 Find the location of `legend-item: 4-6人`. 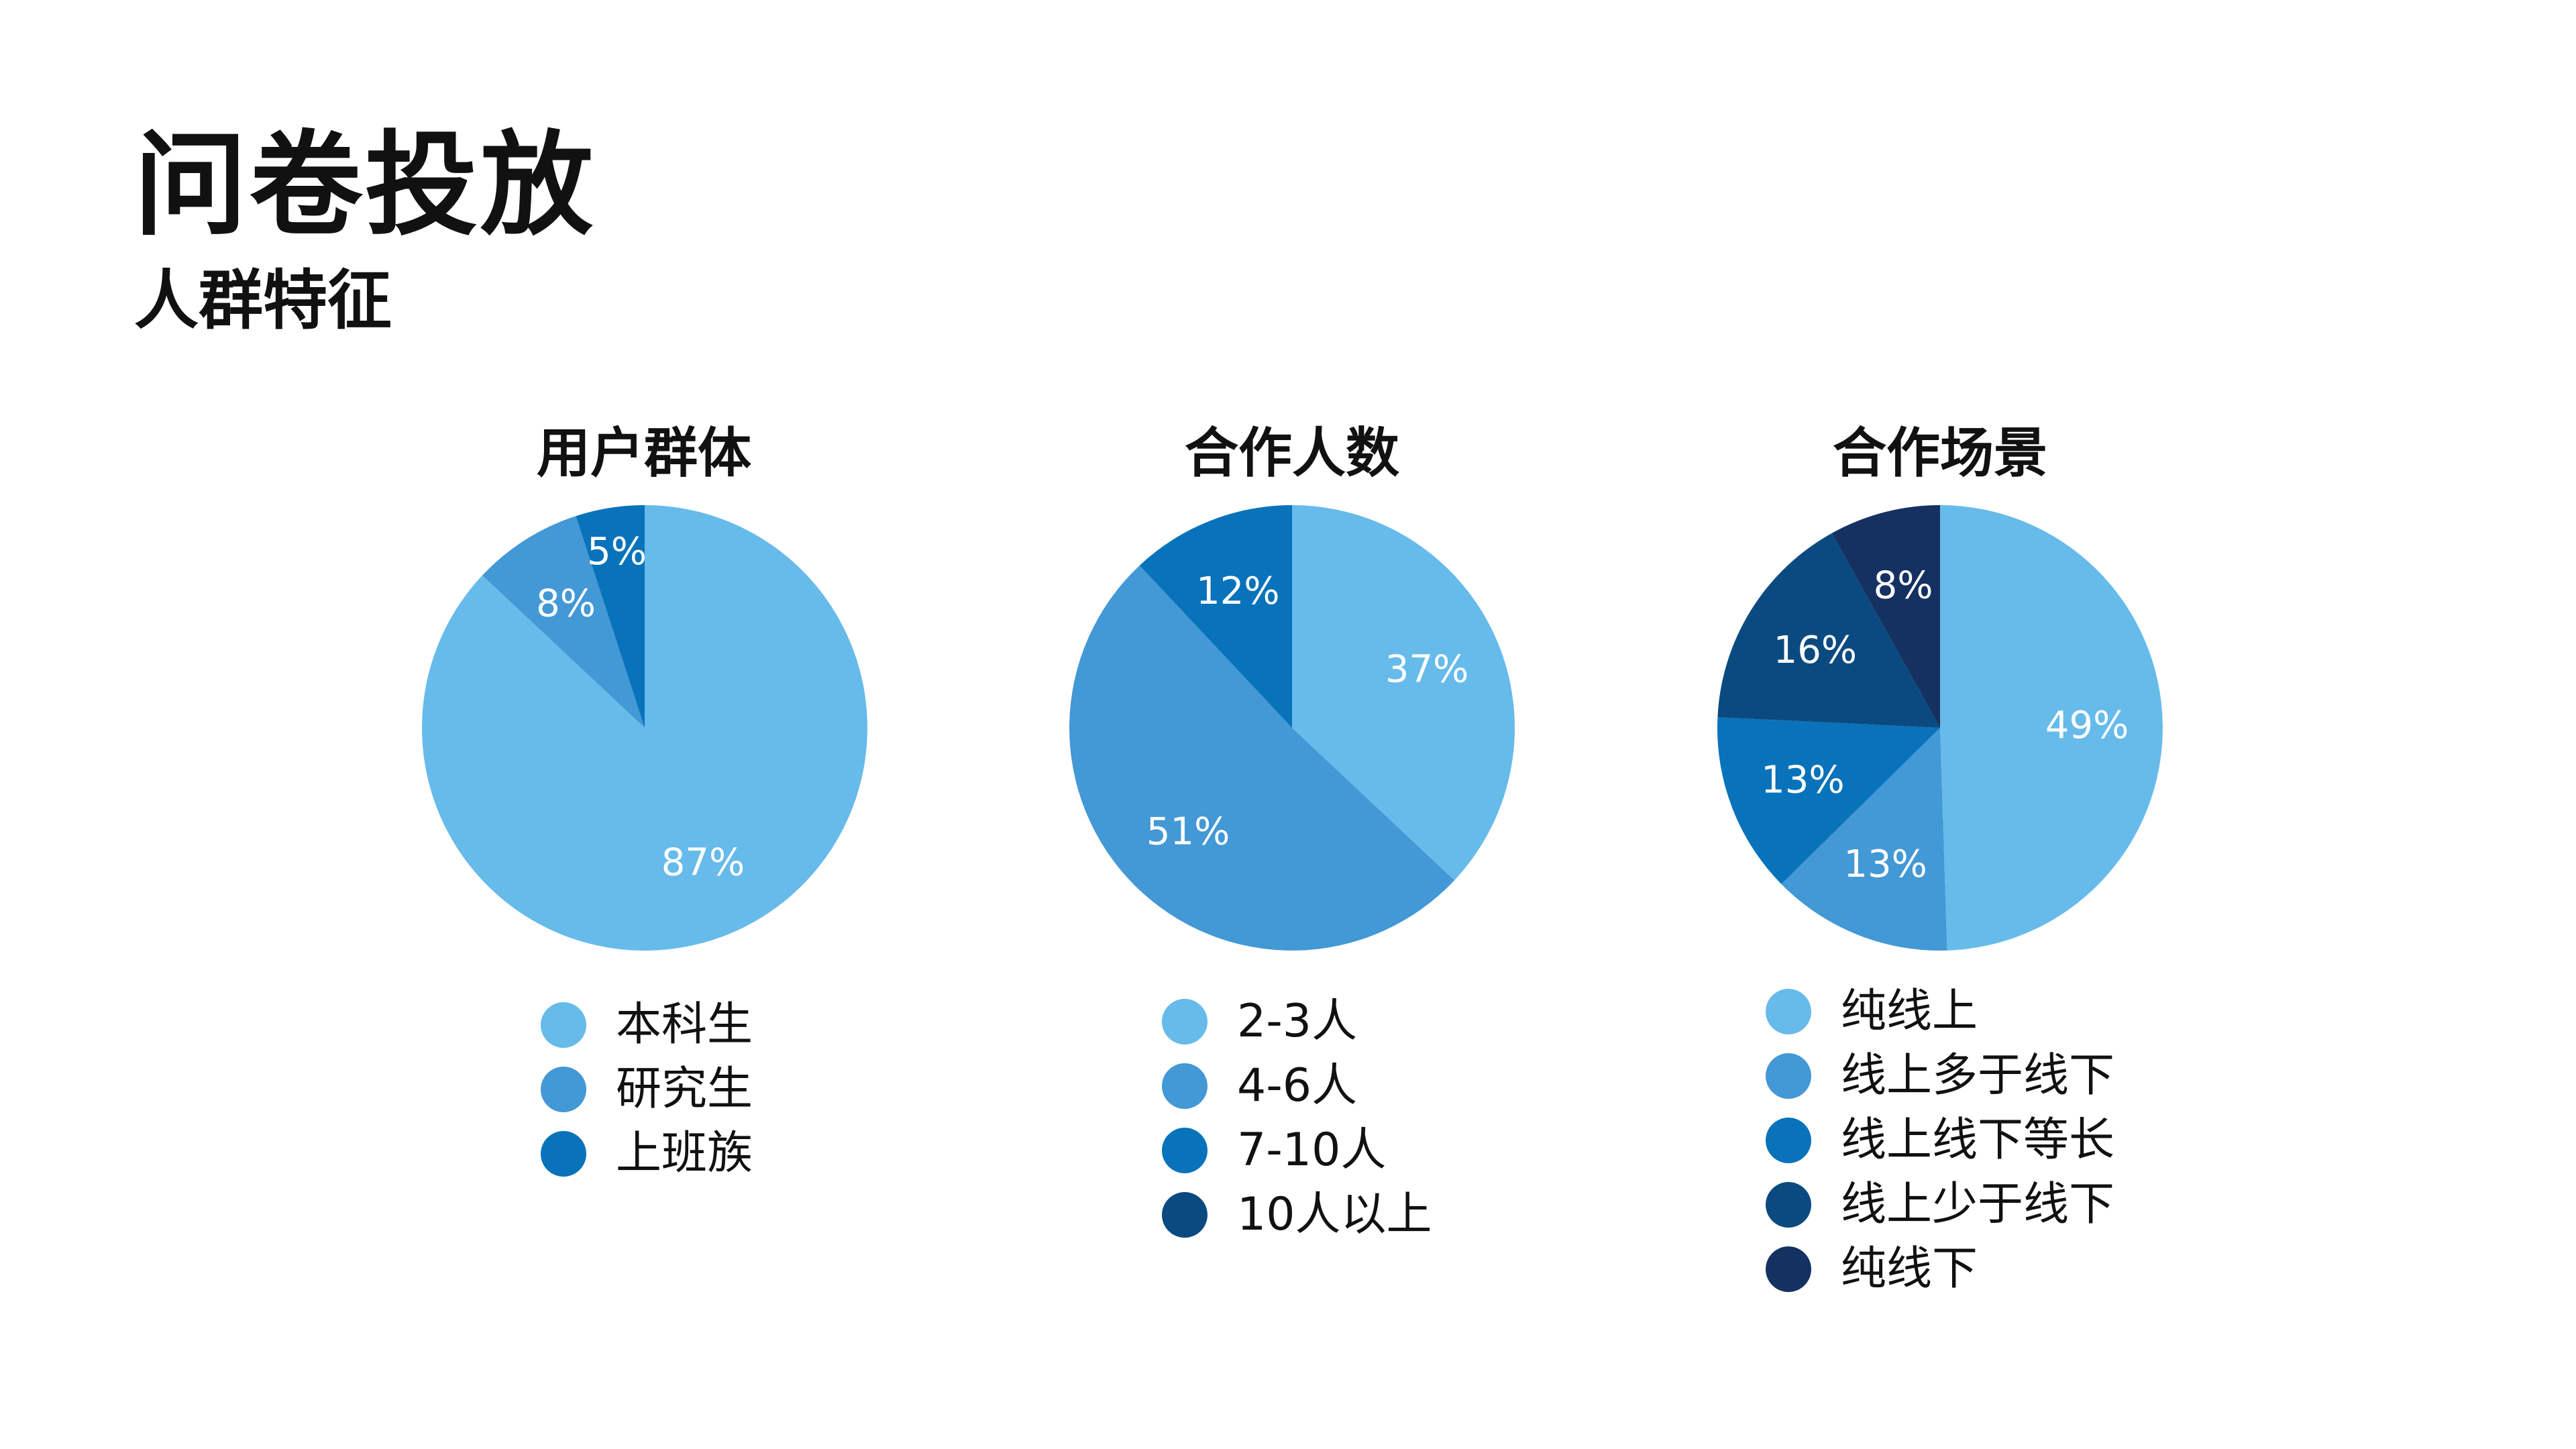

legend-item: 4-6人 is located at coordinates (1297, 1086).